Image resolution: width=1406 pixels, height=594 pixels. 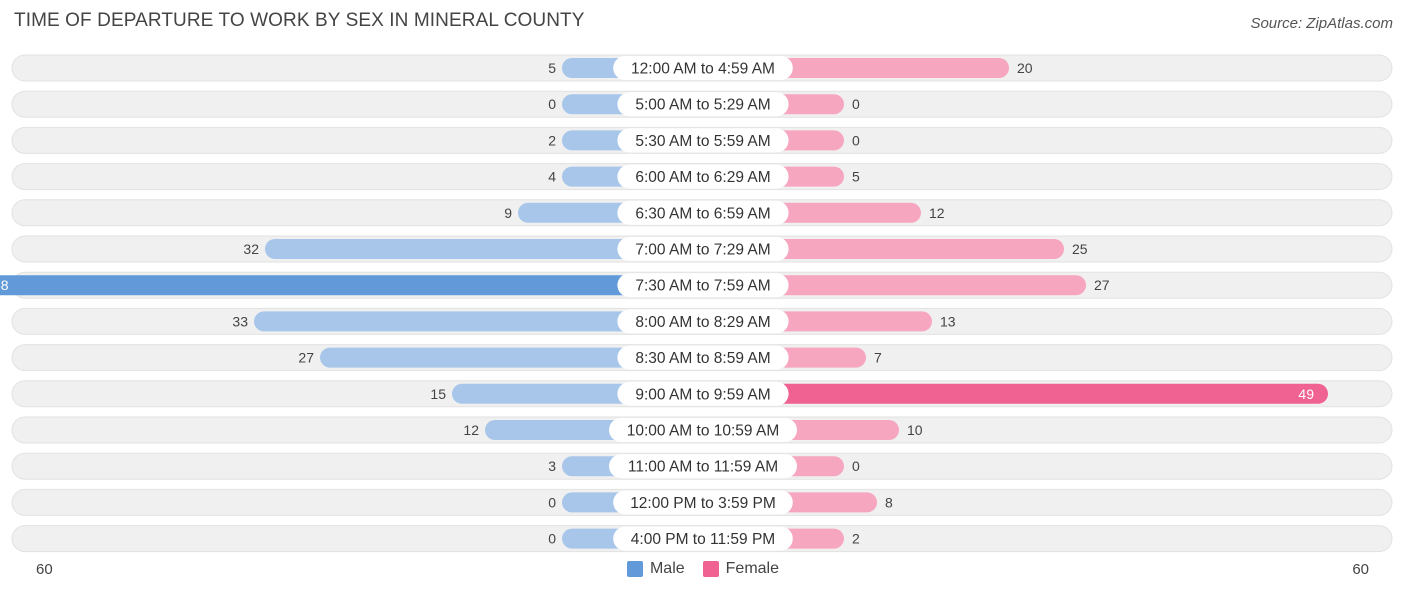 What do you see at coordinates (915, 430) in the screenshot?
I see `female-value-label: 10` at bounding box center [915, 430].